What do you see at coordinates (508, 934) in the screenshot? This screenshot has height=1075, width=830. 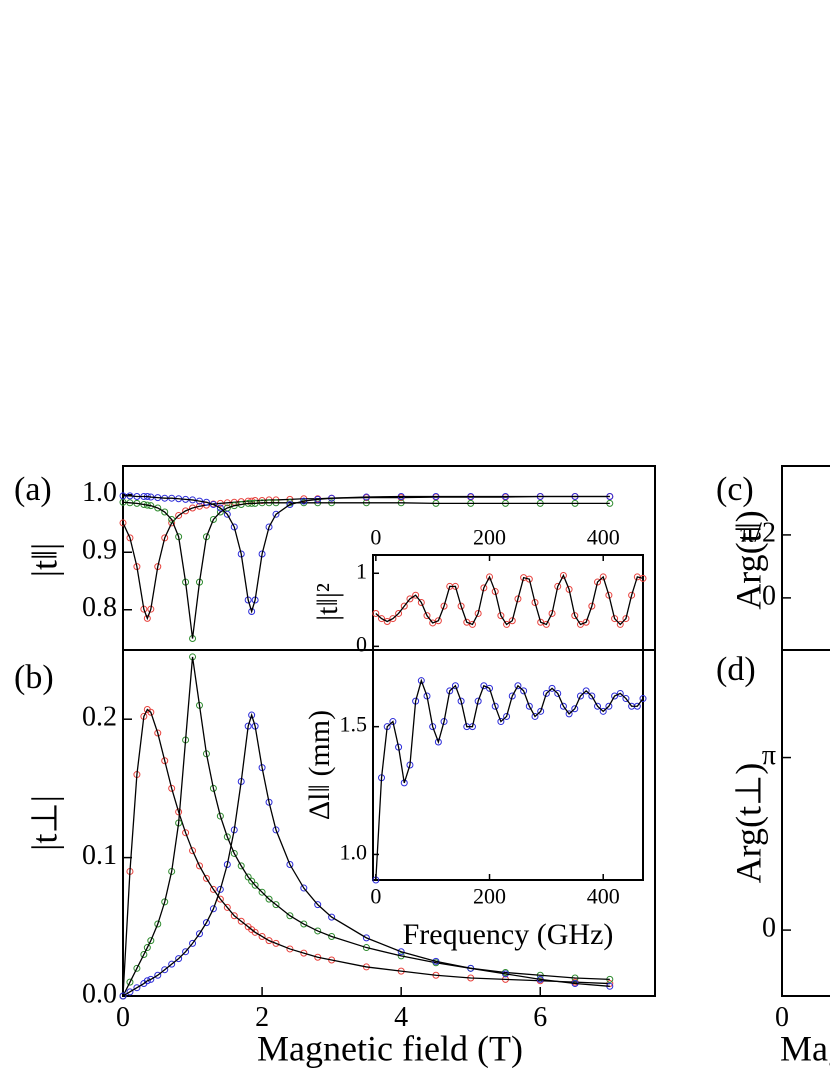 I see `x-axis-label: Frequency (GHz)` at bounding box center [508, 934].